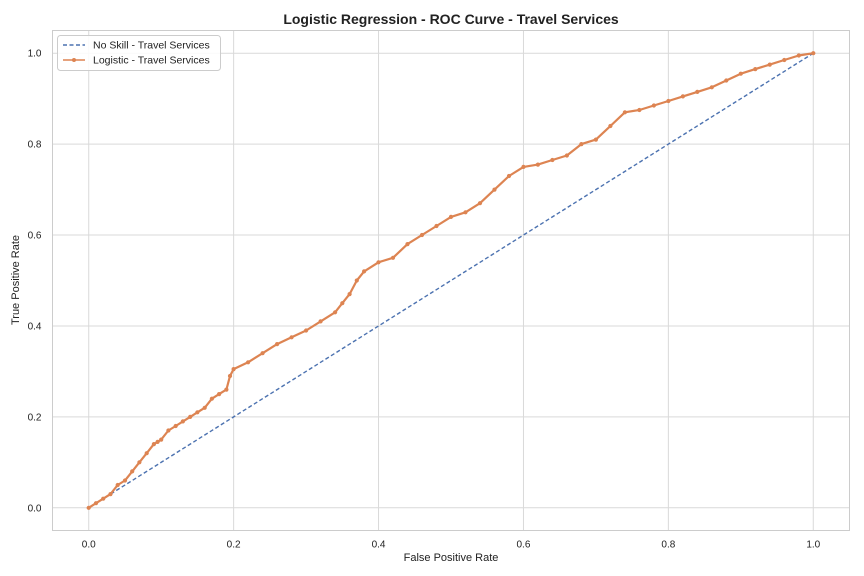 Image resolution: width=864 pixels, height=576 pixels. Describe the element at coordinates (35, 236) in the screenshot. I see `y-tick-label: 0.6` at that location.